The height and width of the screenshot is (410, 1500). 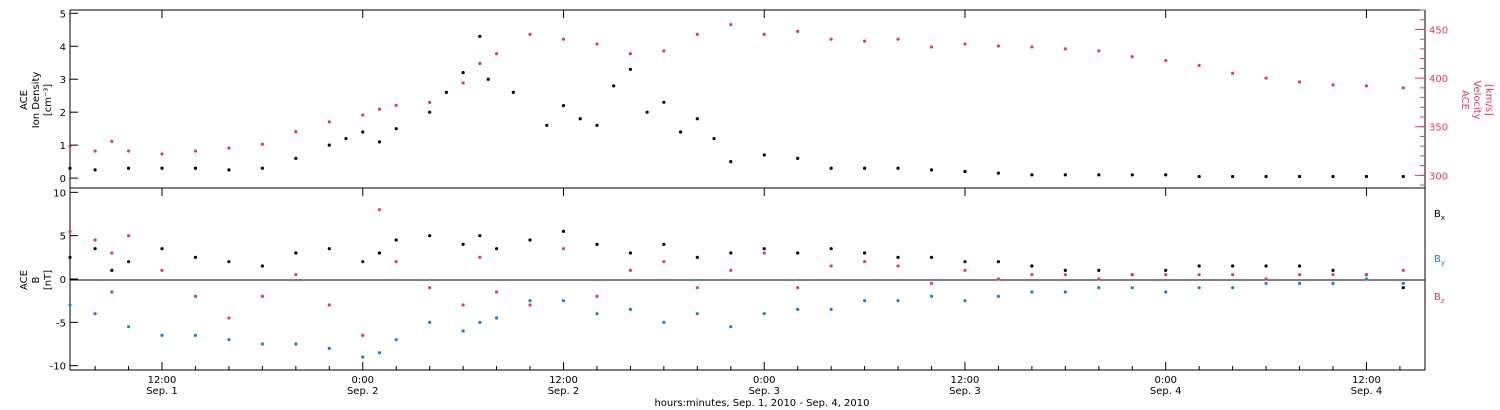 What do you see at coordinates (564, 391) in the screenshot?
I see `date-tick-label: Sep. 2` at bounding box center [564, 391].